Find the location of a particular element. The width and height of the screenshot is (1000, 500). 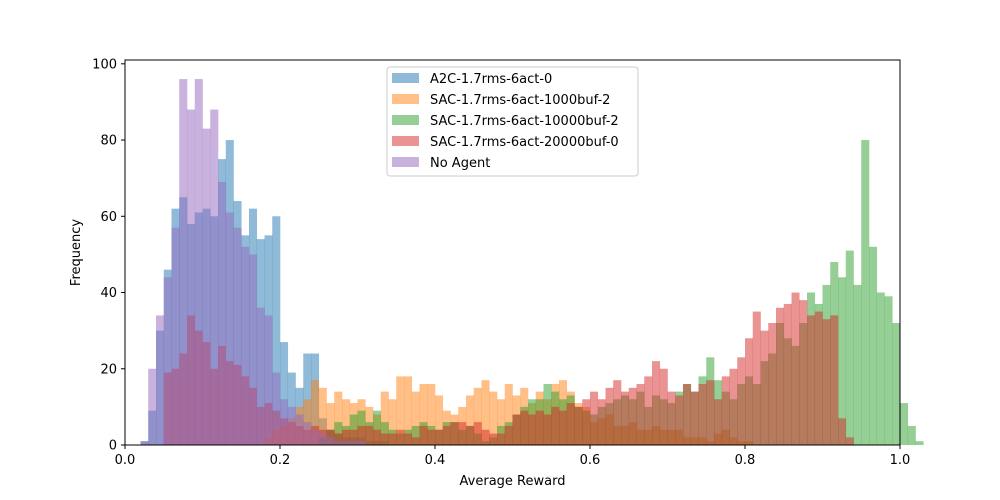

legend-box is located at coordinates (512, 121).